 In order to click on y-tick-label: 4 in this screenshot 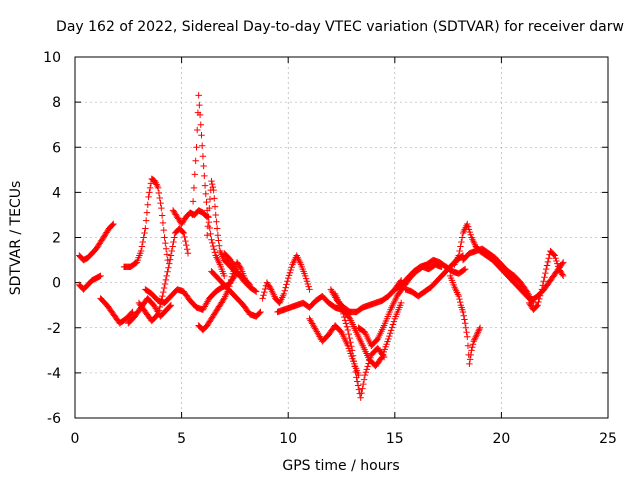, I will do `click(56, 193)`.